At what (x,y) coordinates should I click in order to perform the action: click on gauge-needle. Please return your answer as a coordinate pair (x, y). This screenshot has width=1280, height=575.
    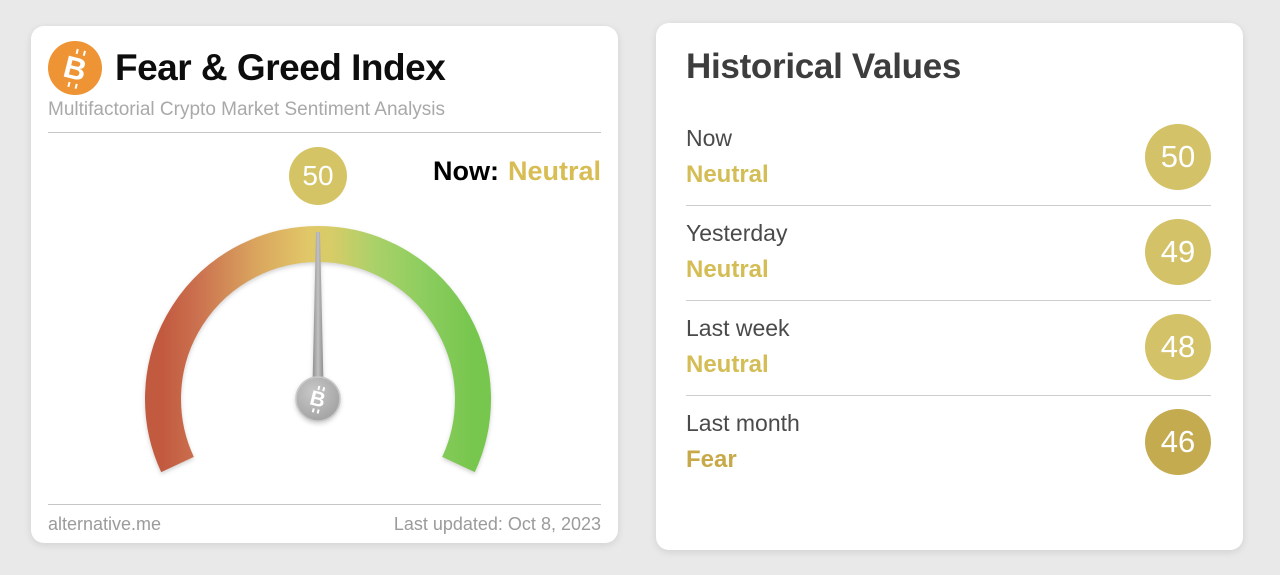
    Looking at the image, I should click on (318, 319).